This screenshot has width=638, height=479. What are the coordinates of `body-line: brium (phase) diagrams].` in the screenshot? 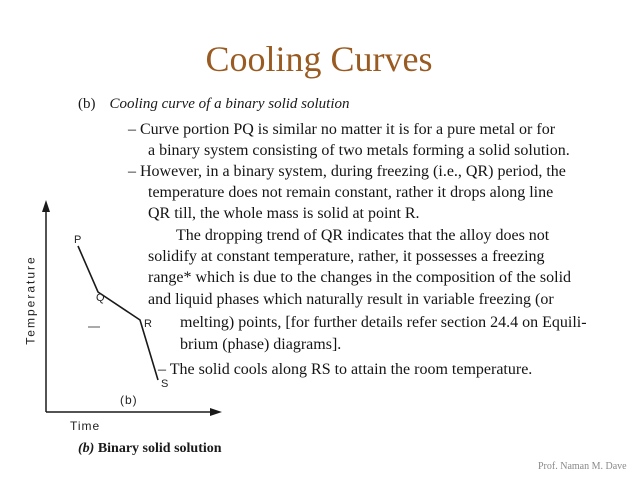 It's located at (261, 344).